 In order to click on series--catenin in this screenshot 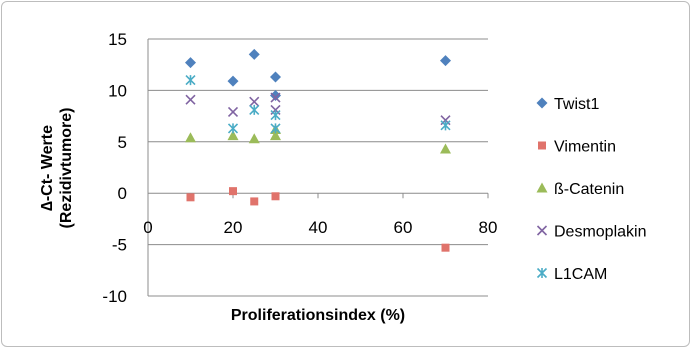, I will do `click(318, 138)`.